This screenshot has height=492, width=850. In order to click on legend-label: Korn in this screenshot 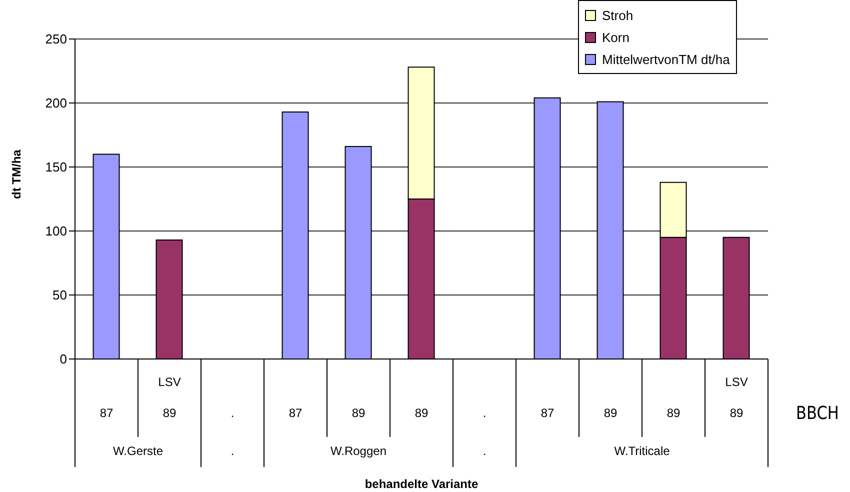, I will do `click(616, 37)`.